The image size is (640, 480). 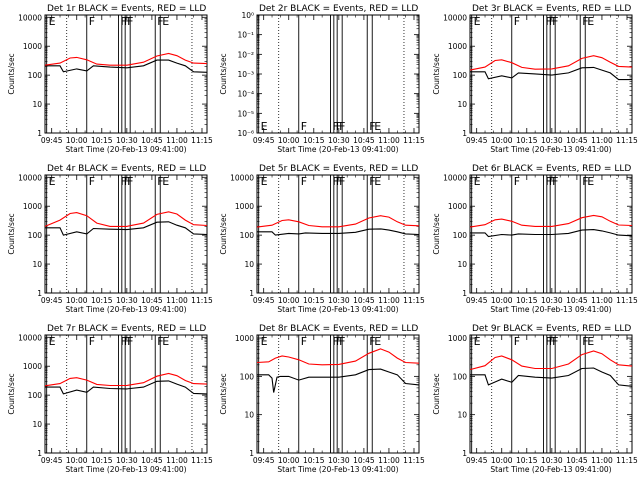 What do you see at coordinates (245, 133) in the screenshot?
I see `y-tick-label: 10⁻⁶` at bounding box center [245, 133].